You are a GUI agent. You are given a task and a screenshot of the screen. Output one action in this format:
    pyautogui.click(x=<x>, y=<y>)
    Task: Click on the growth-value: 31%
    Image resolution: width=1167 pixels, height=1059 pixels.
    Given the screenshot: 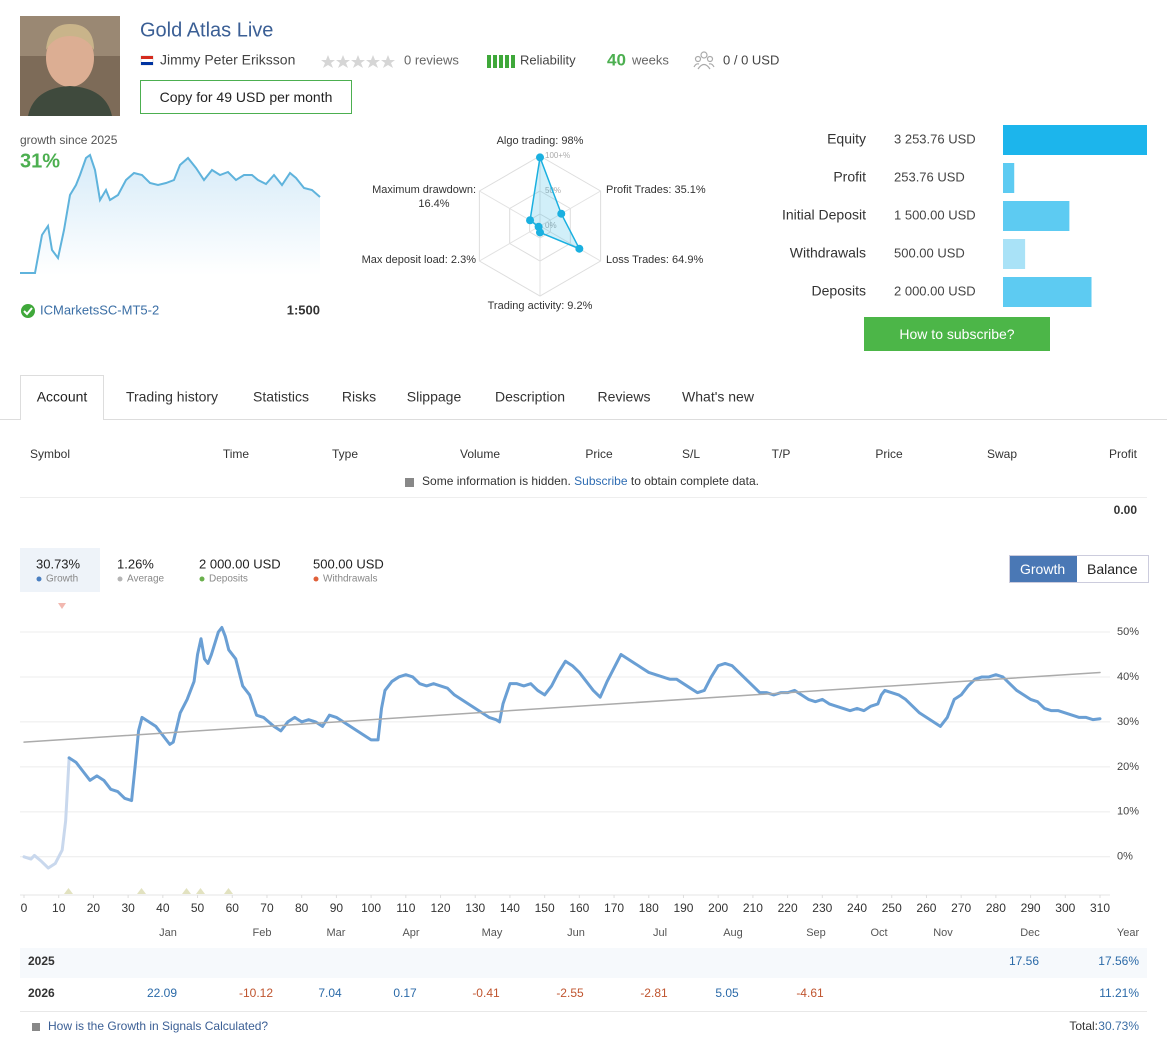 What is the action you would take?
    pyautogui.click(x=40, y=161)
    